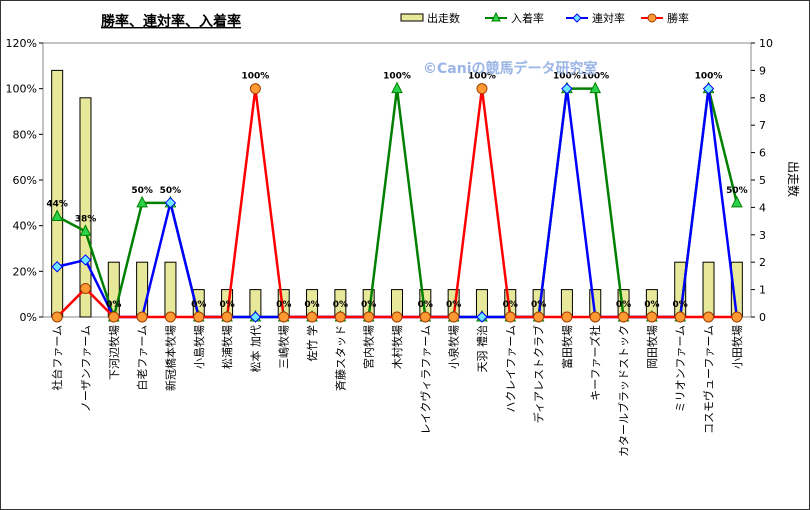 The width and height of the screenshot is (810, 510). Describe the element at coordinates (255, 349) in the screenshot. I see `category-label-7: 松本 加代` at that location.